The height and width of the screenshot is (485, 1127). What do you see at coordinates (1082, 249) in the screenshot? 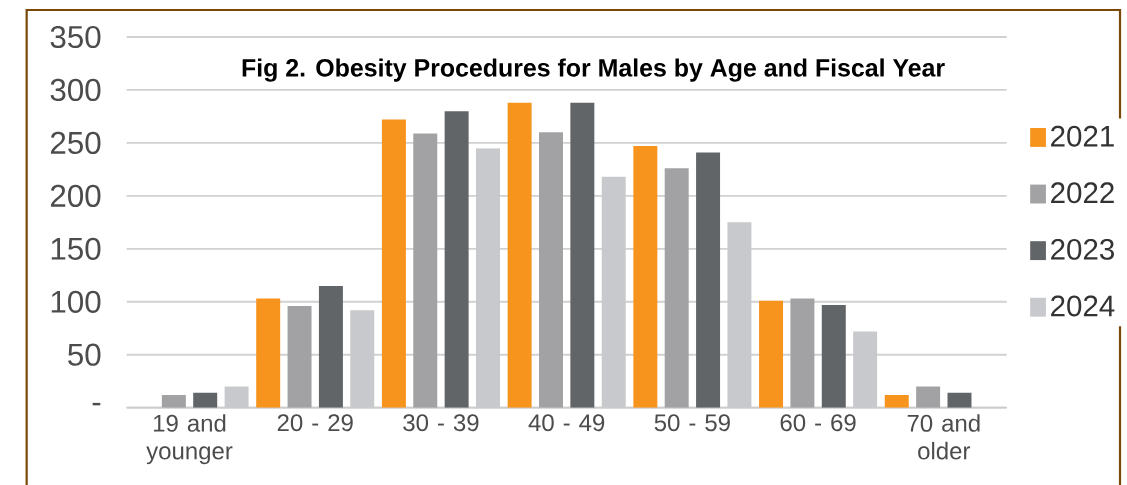
I see `legend-label: 2023` at bounding box center [1082, 249].